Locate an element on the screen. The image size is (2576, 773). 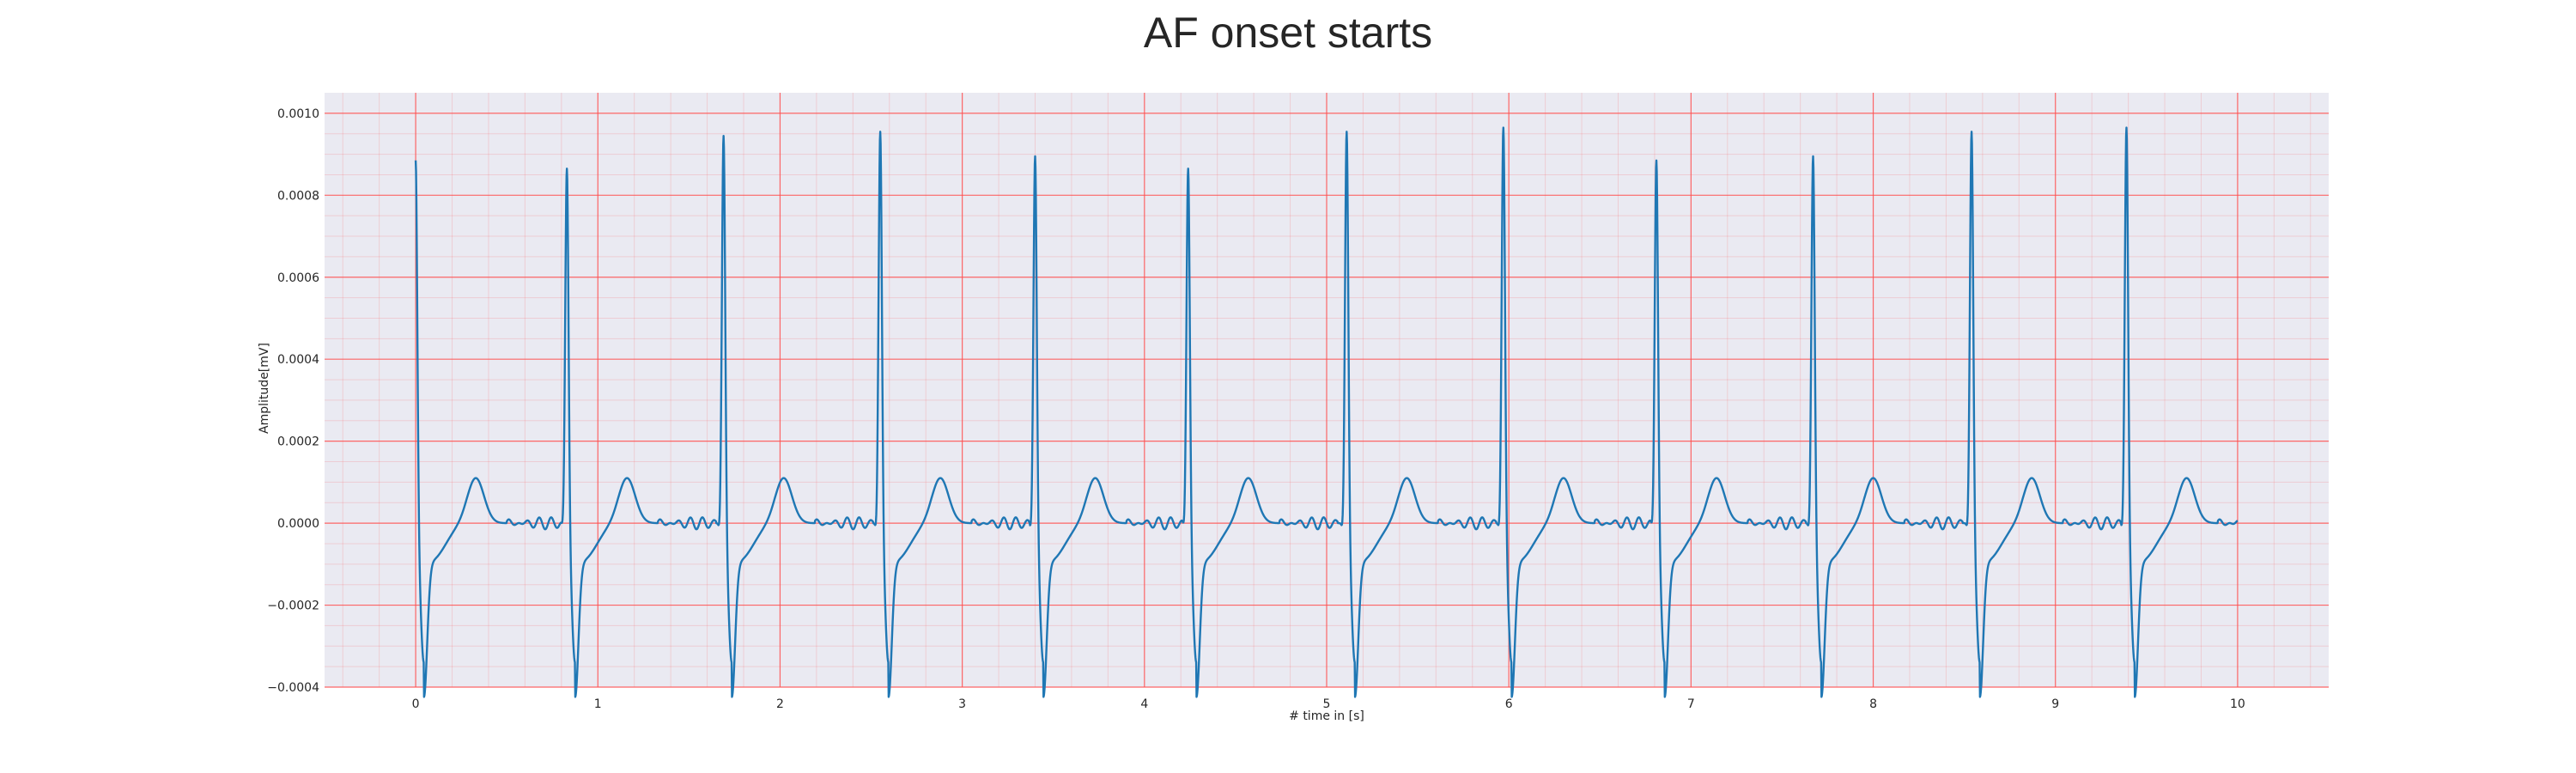
y-tick-label: 0.0002 is located at coordinates (298, 442).